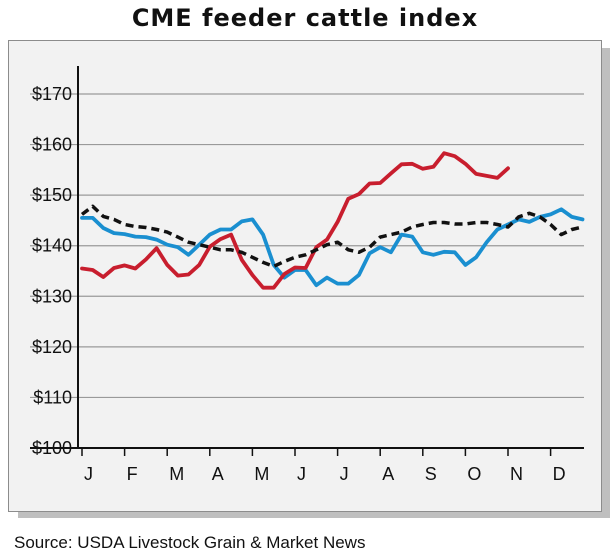 The width and height of the screenshot is (610, 558). Describe the element at coordinates (474, 474) in the screenshot. I see `x-tick-label: O` at that location.